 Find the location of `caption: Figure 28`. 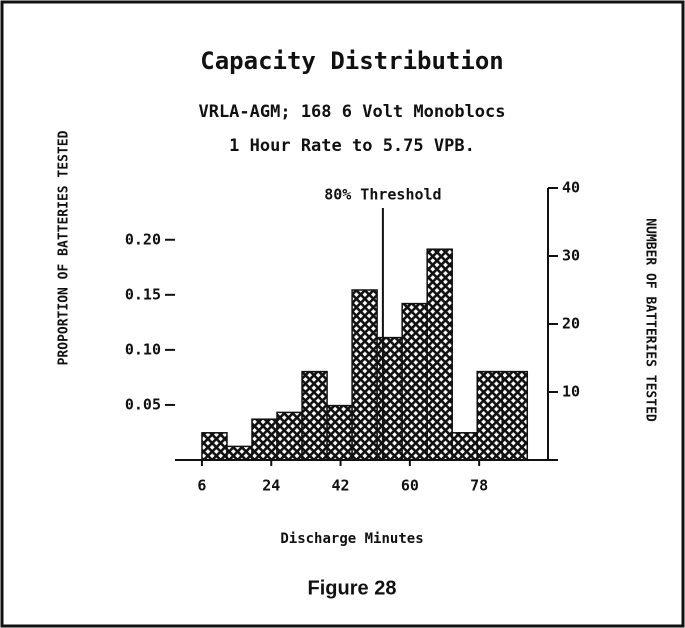

caption: Figure 28 is located at coordinates (352, 588).